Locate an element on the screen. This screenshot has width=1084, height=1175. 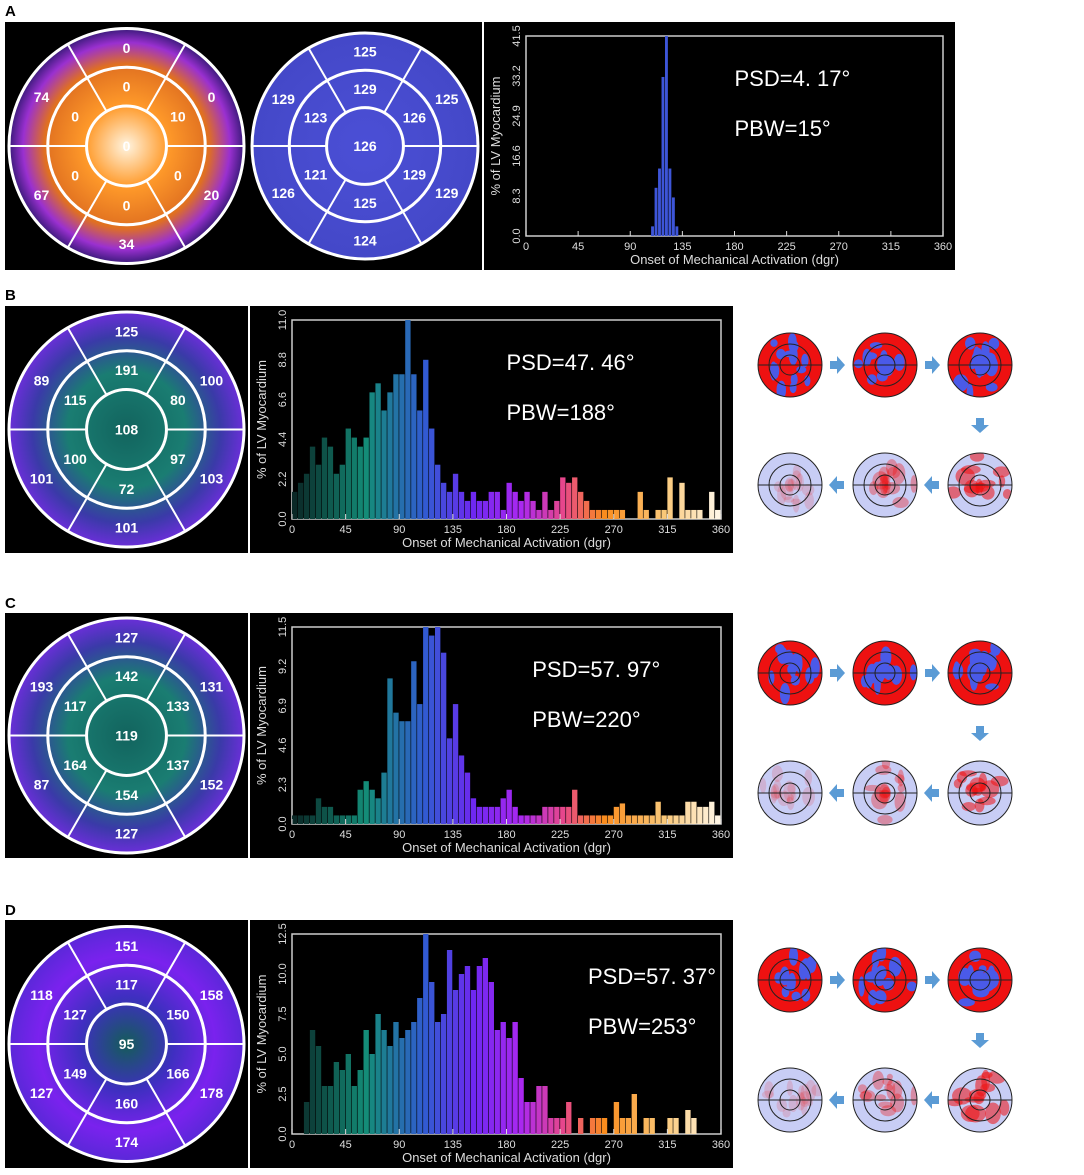
x-axis-label: Onset of Mechanical Activation (dgr) is located at coordinates (506, 1157).